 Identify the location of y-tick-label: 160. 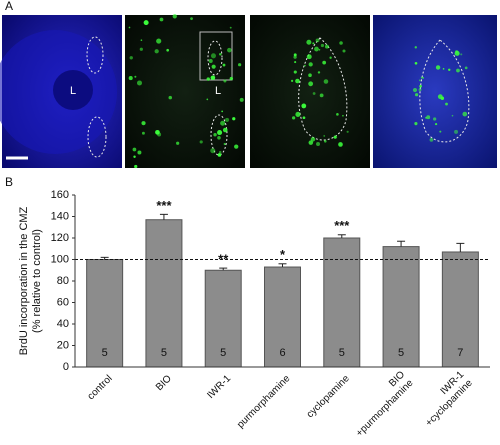
(60, 195).